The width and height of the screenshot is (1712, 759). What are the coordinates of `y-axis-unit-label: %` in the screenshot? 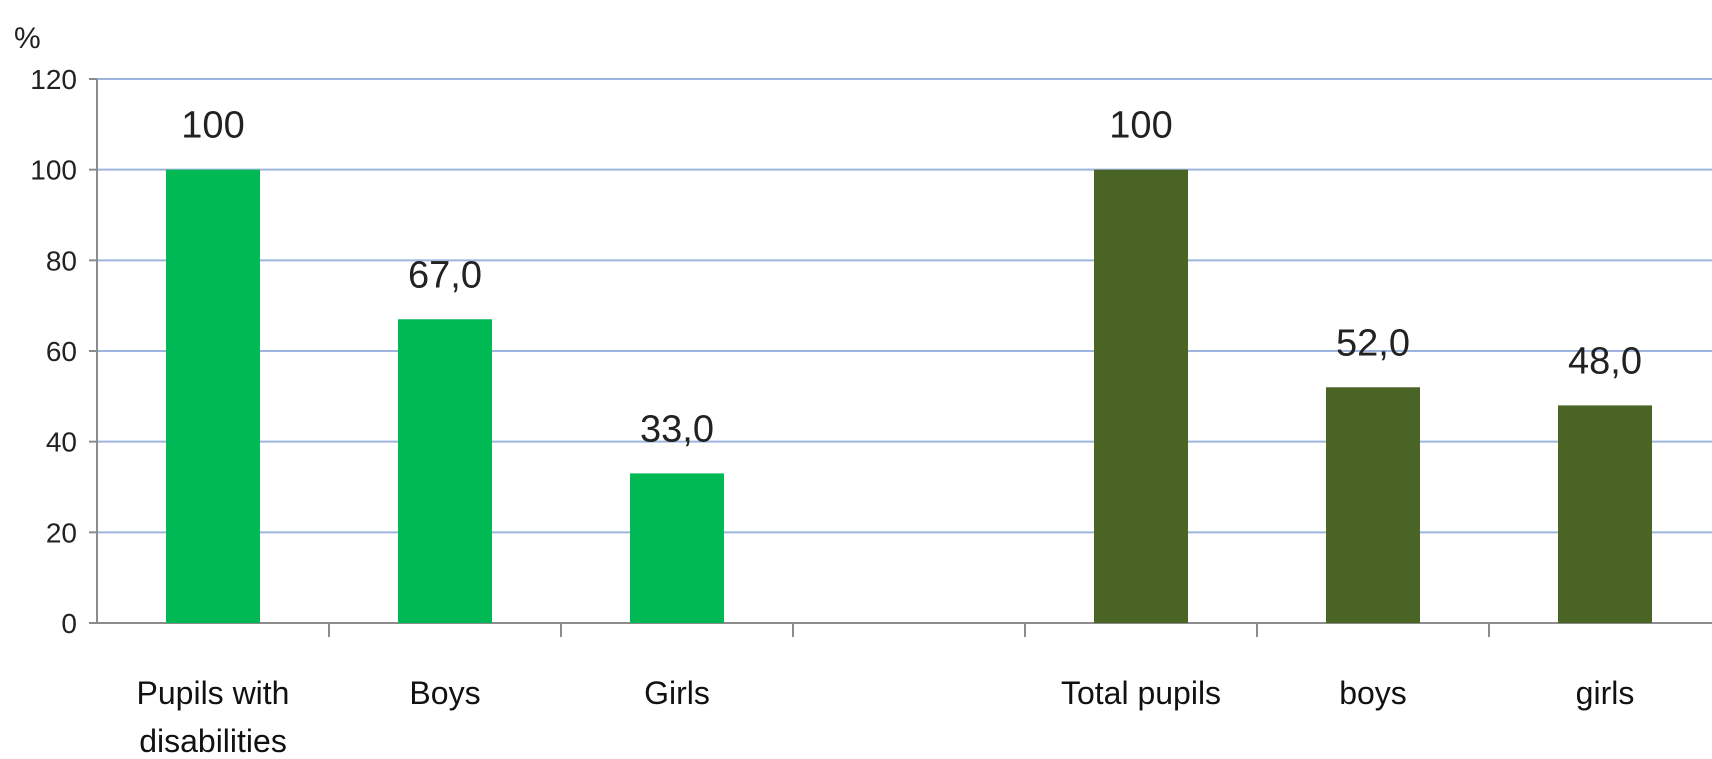 It's located at (27, 38).